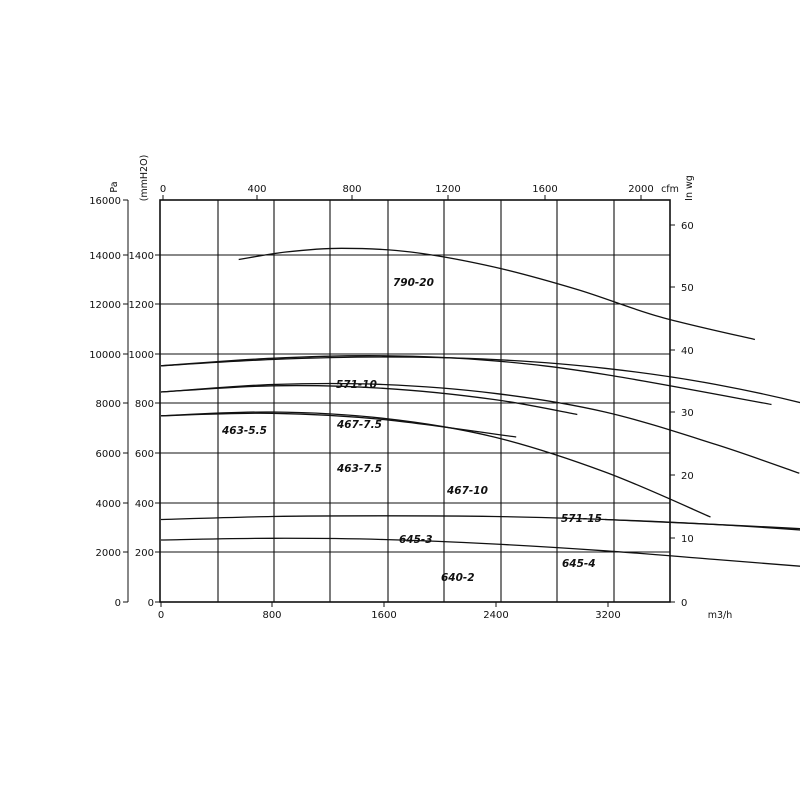 Image resolution: width=800 pixels, height=800 pixels. I want to click on x-bottom-axis-title: m3/h, so click(720, 615).